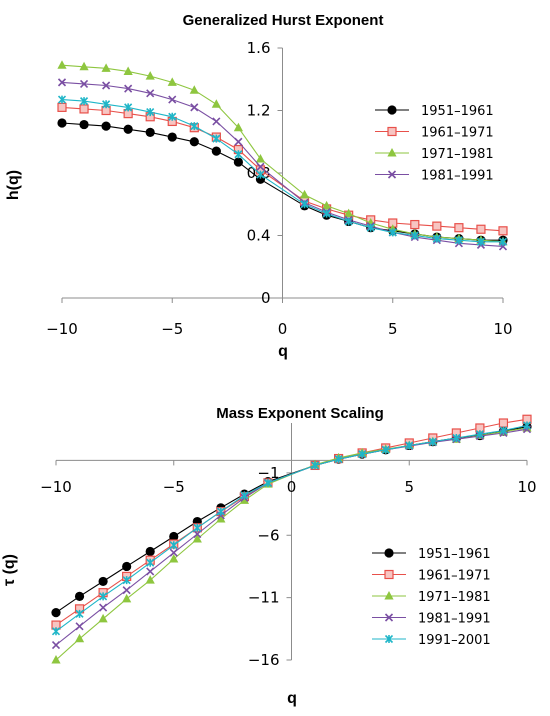 This screenshot has width=550, height=716. What do you see at coordinates (283, 20) in the screenshot?
I see `chart1-title: Generalized Hurst Exponent` at bounding box center [283, 20].